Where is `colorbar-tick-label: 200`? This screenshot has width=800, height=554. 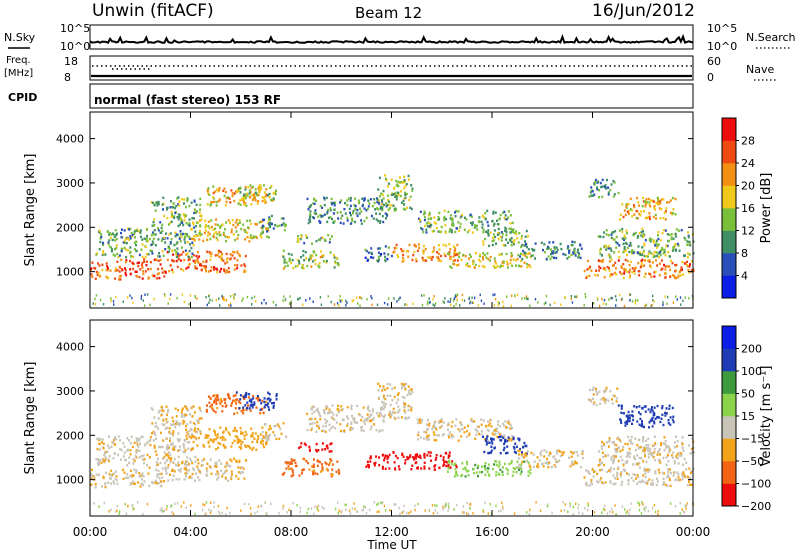 colorbar-tick-label: 200 is located at coordinates (751, 349).